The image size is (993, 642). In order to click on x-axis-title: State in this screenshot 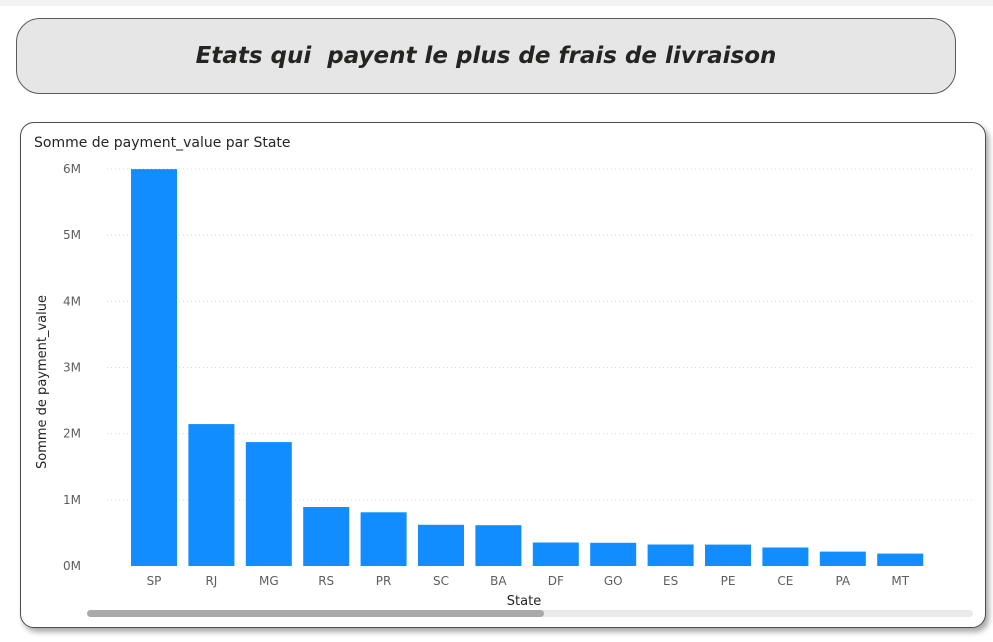, I will do `click(524, 601)`.